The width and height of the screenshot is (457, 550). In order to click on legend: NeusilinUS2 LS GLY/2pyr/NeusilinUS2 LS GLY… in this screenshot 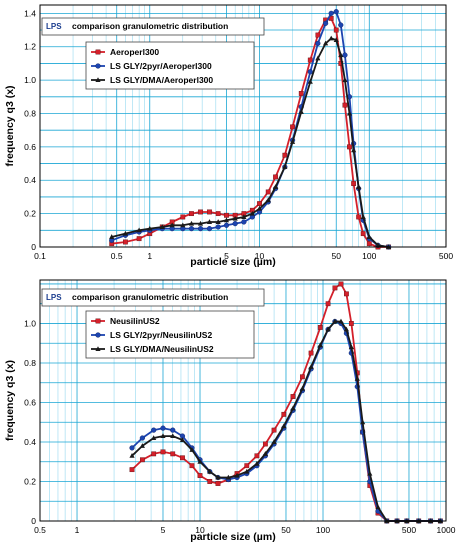, I will do `click(170, 334)`.